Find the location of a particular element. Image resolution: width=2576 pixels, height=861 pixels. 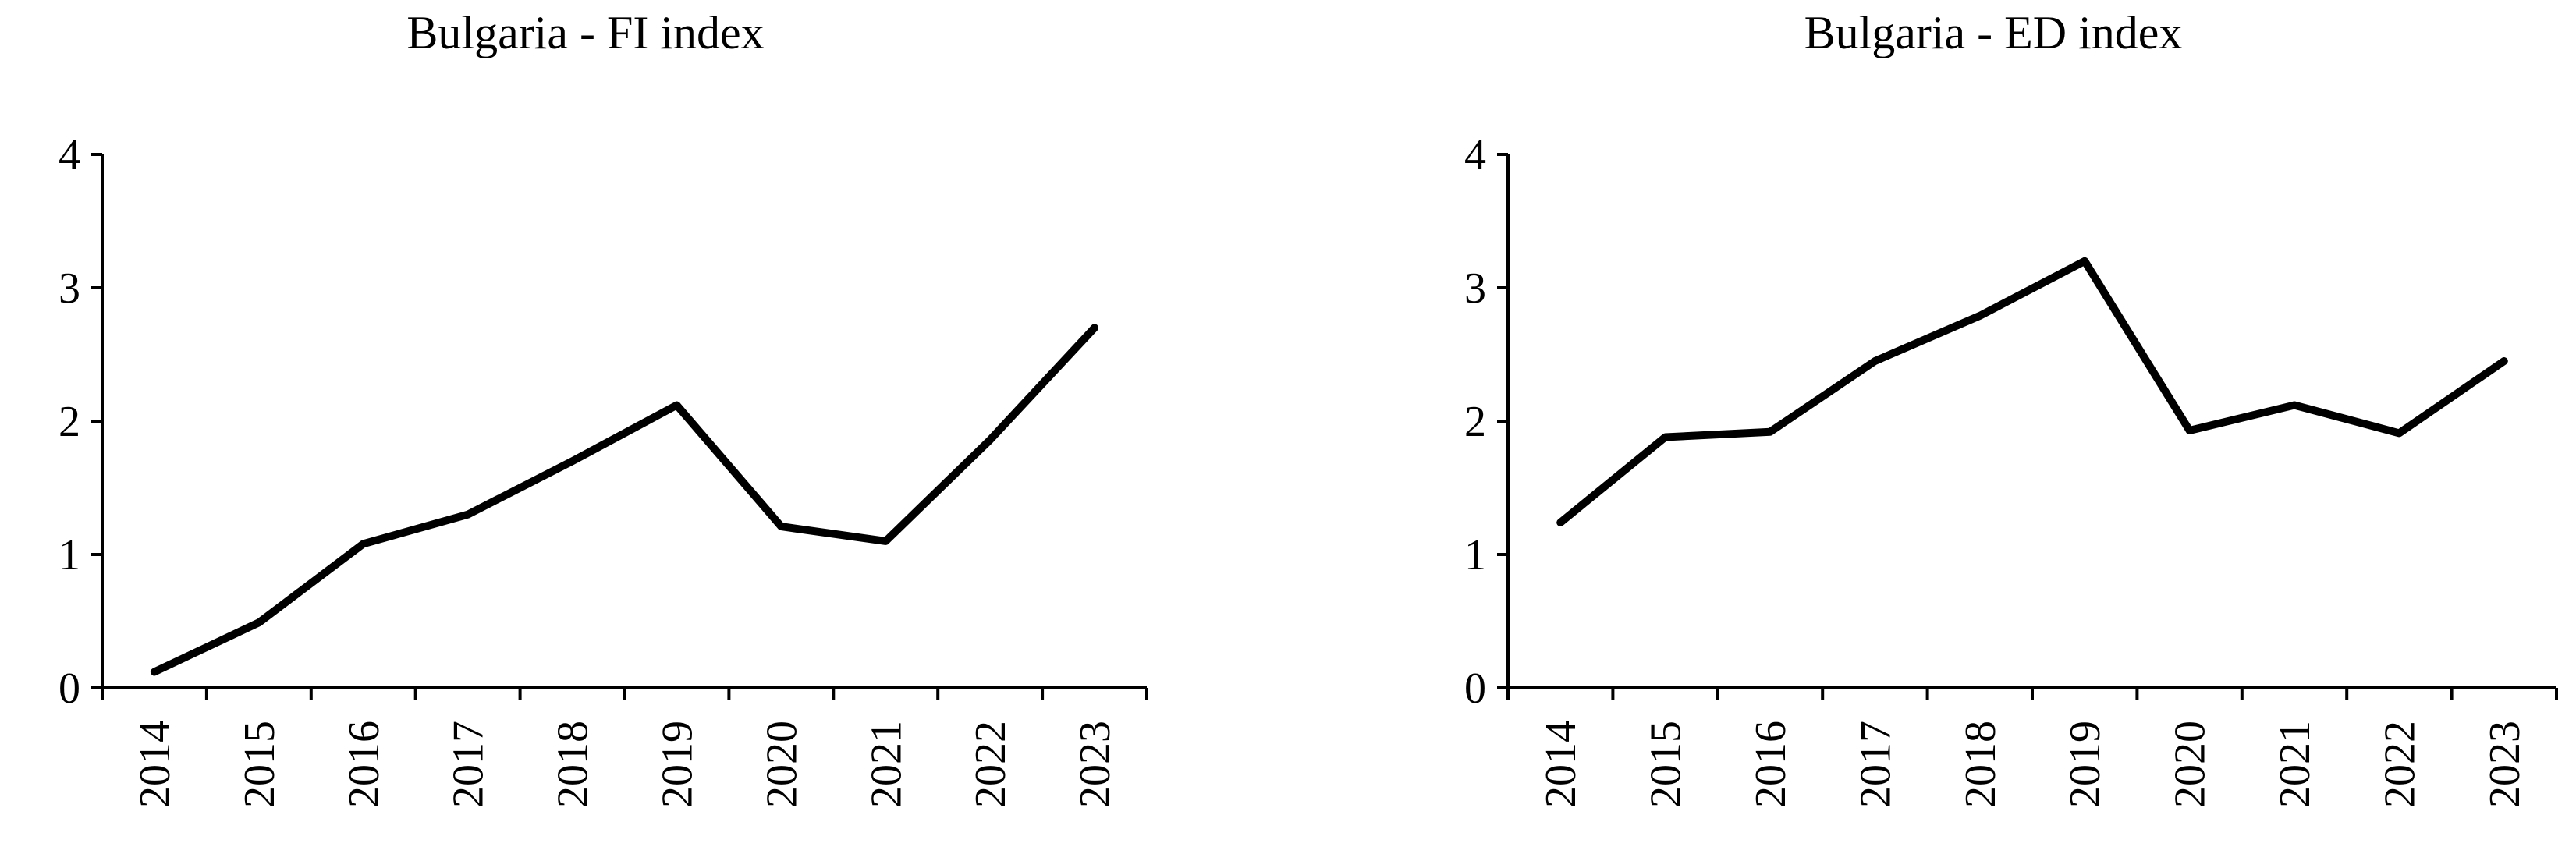

chart-title: Bulgaria - ED index is located at coordinates (1993, 32).